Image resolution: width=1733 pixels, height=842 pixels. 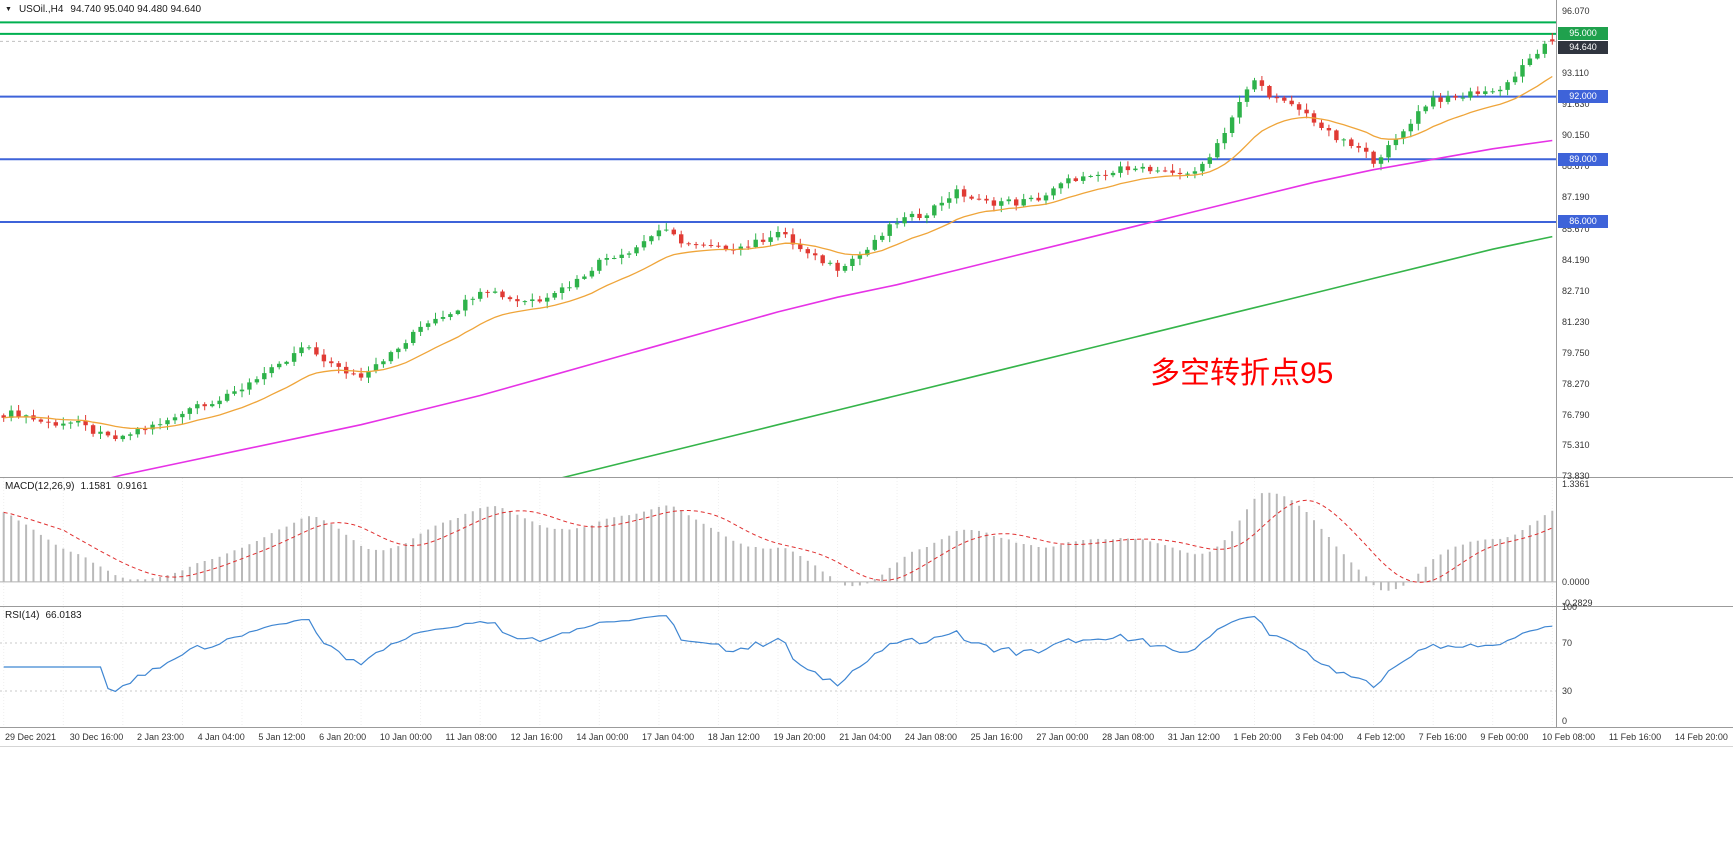 I want to click on price-level-badge: 95.000, so click(x=1583, y=34).